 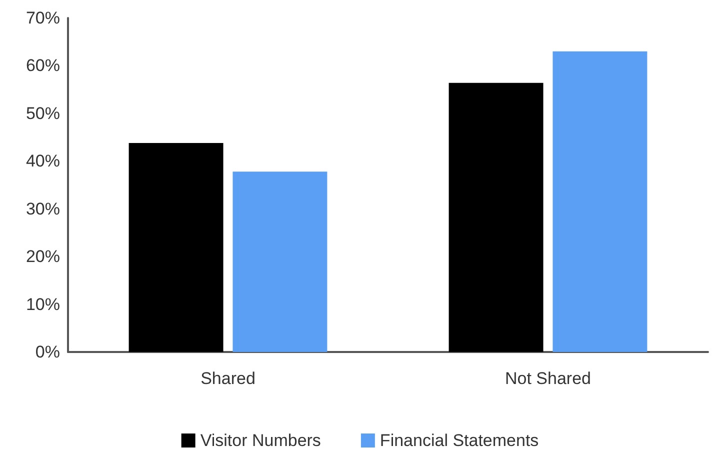 I want to click on y-tick-label: 40%, so click(x=43, y=161).